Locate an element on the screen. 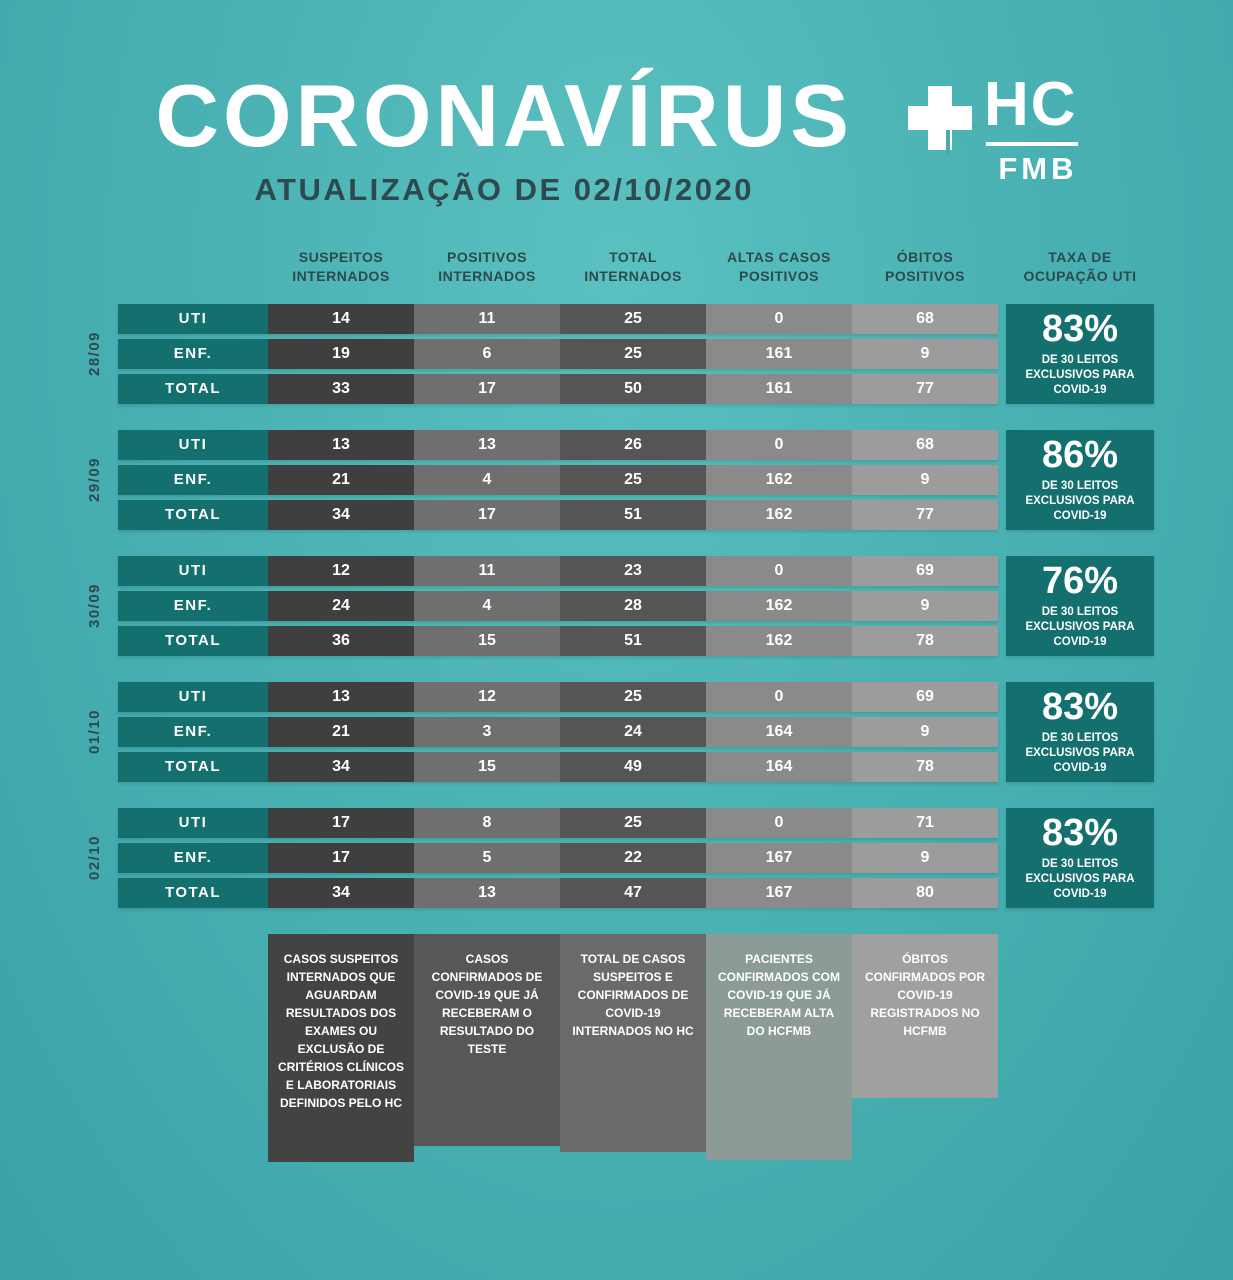  date-group-29-09: 29/09 UTI 13 13 26 0 68 ENF. 21 4 25 162 is located at coordinates (613, 479).